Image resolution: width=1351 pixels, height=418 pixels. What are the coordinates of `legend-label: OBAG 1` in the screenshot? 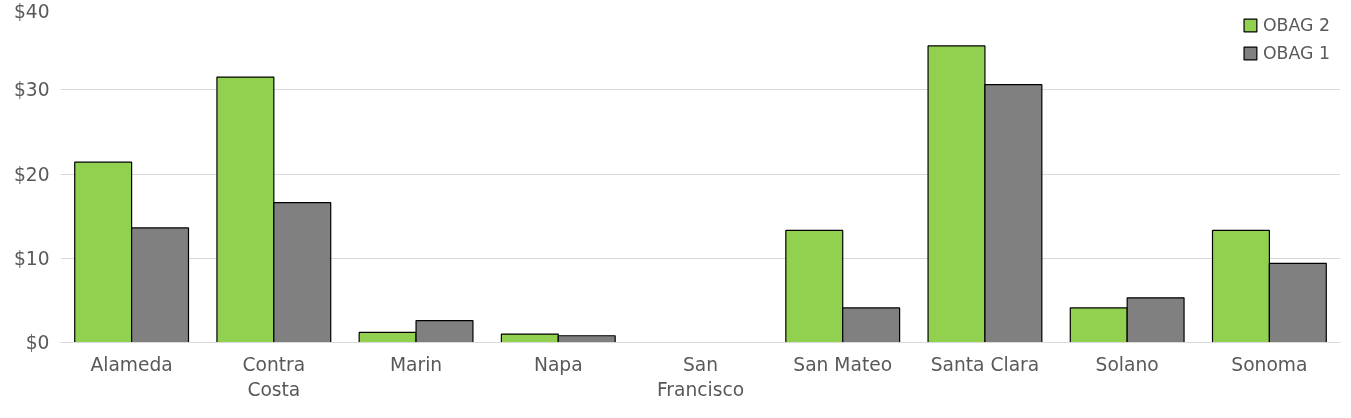 It's located at (1296, 53).